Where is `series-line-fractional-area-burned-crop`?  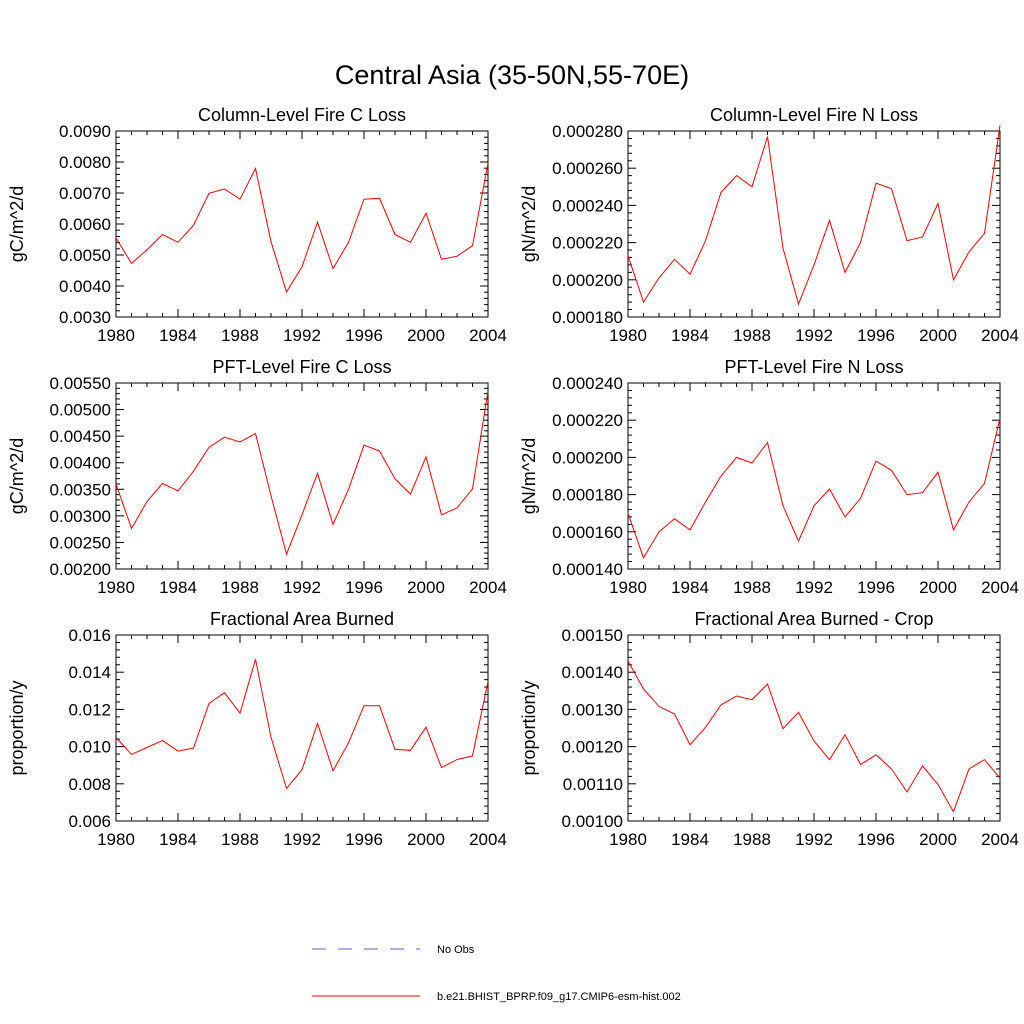 series-line-fractional-area-burned-crop is located at coordinates (814, 736).